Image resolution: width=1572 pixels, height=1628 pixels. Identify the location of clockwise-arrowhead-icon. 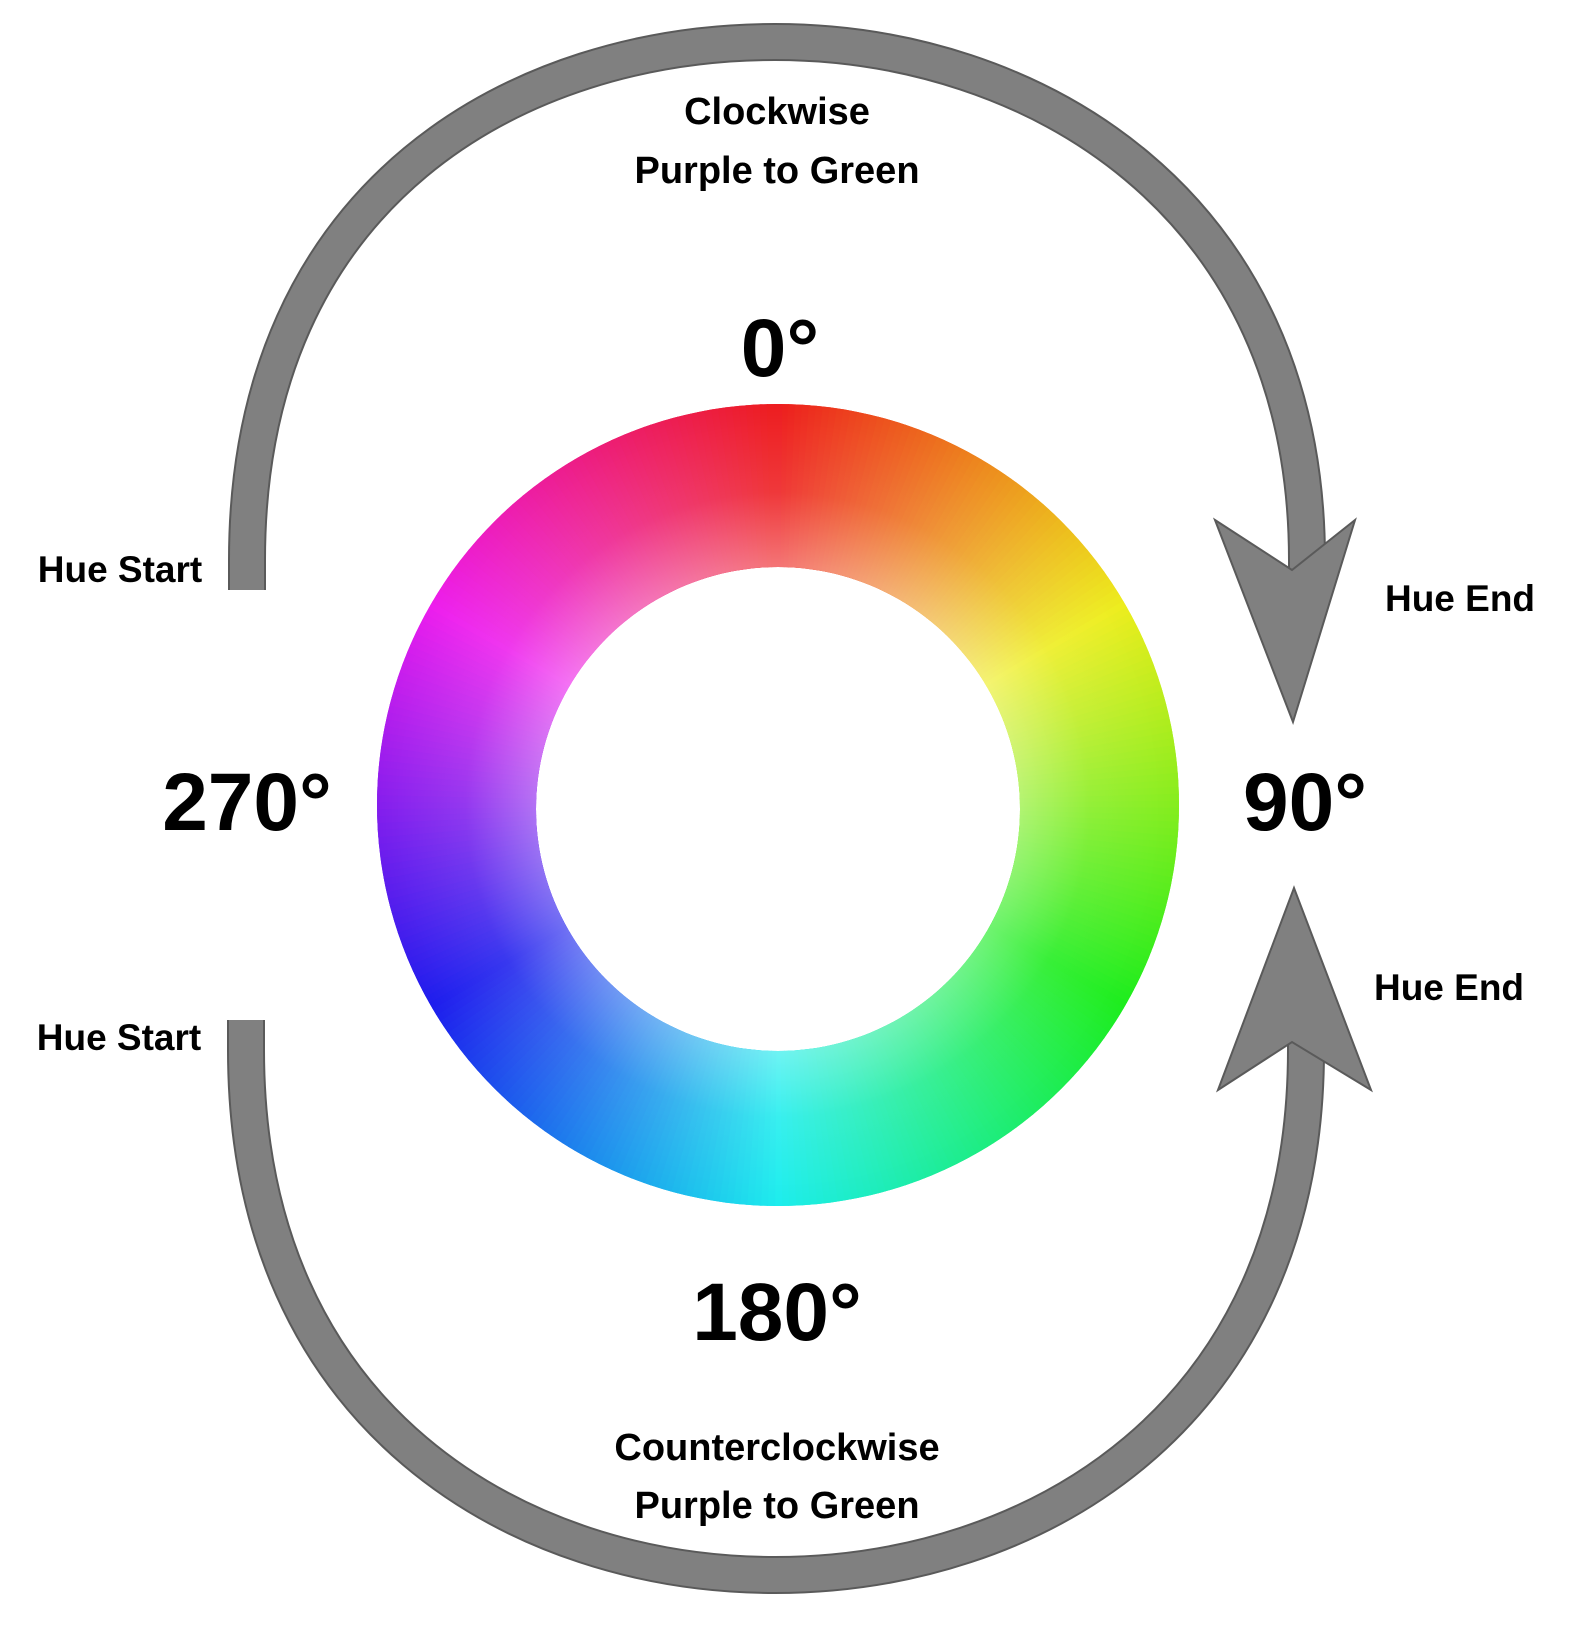
(1284, 621).